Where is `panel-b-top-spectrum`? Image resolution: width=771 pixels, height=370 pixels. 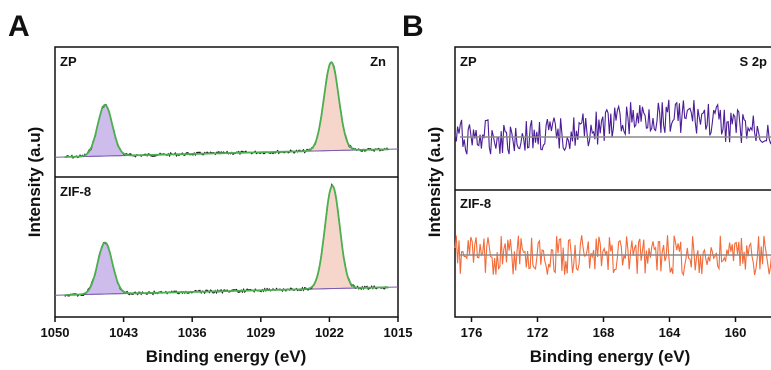 panel-b-top-spectrum is located at coordinates (612, 127).